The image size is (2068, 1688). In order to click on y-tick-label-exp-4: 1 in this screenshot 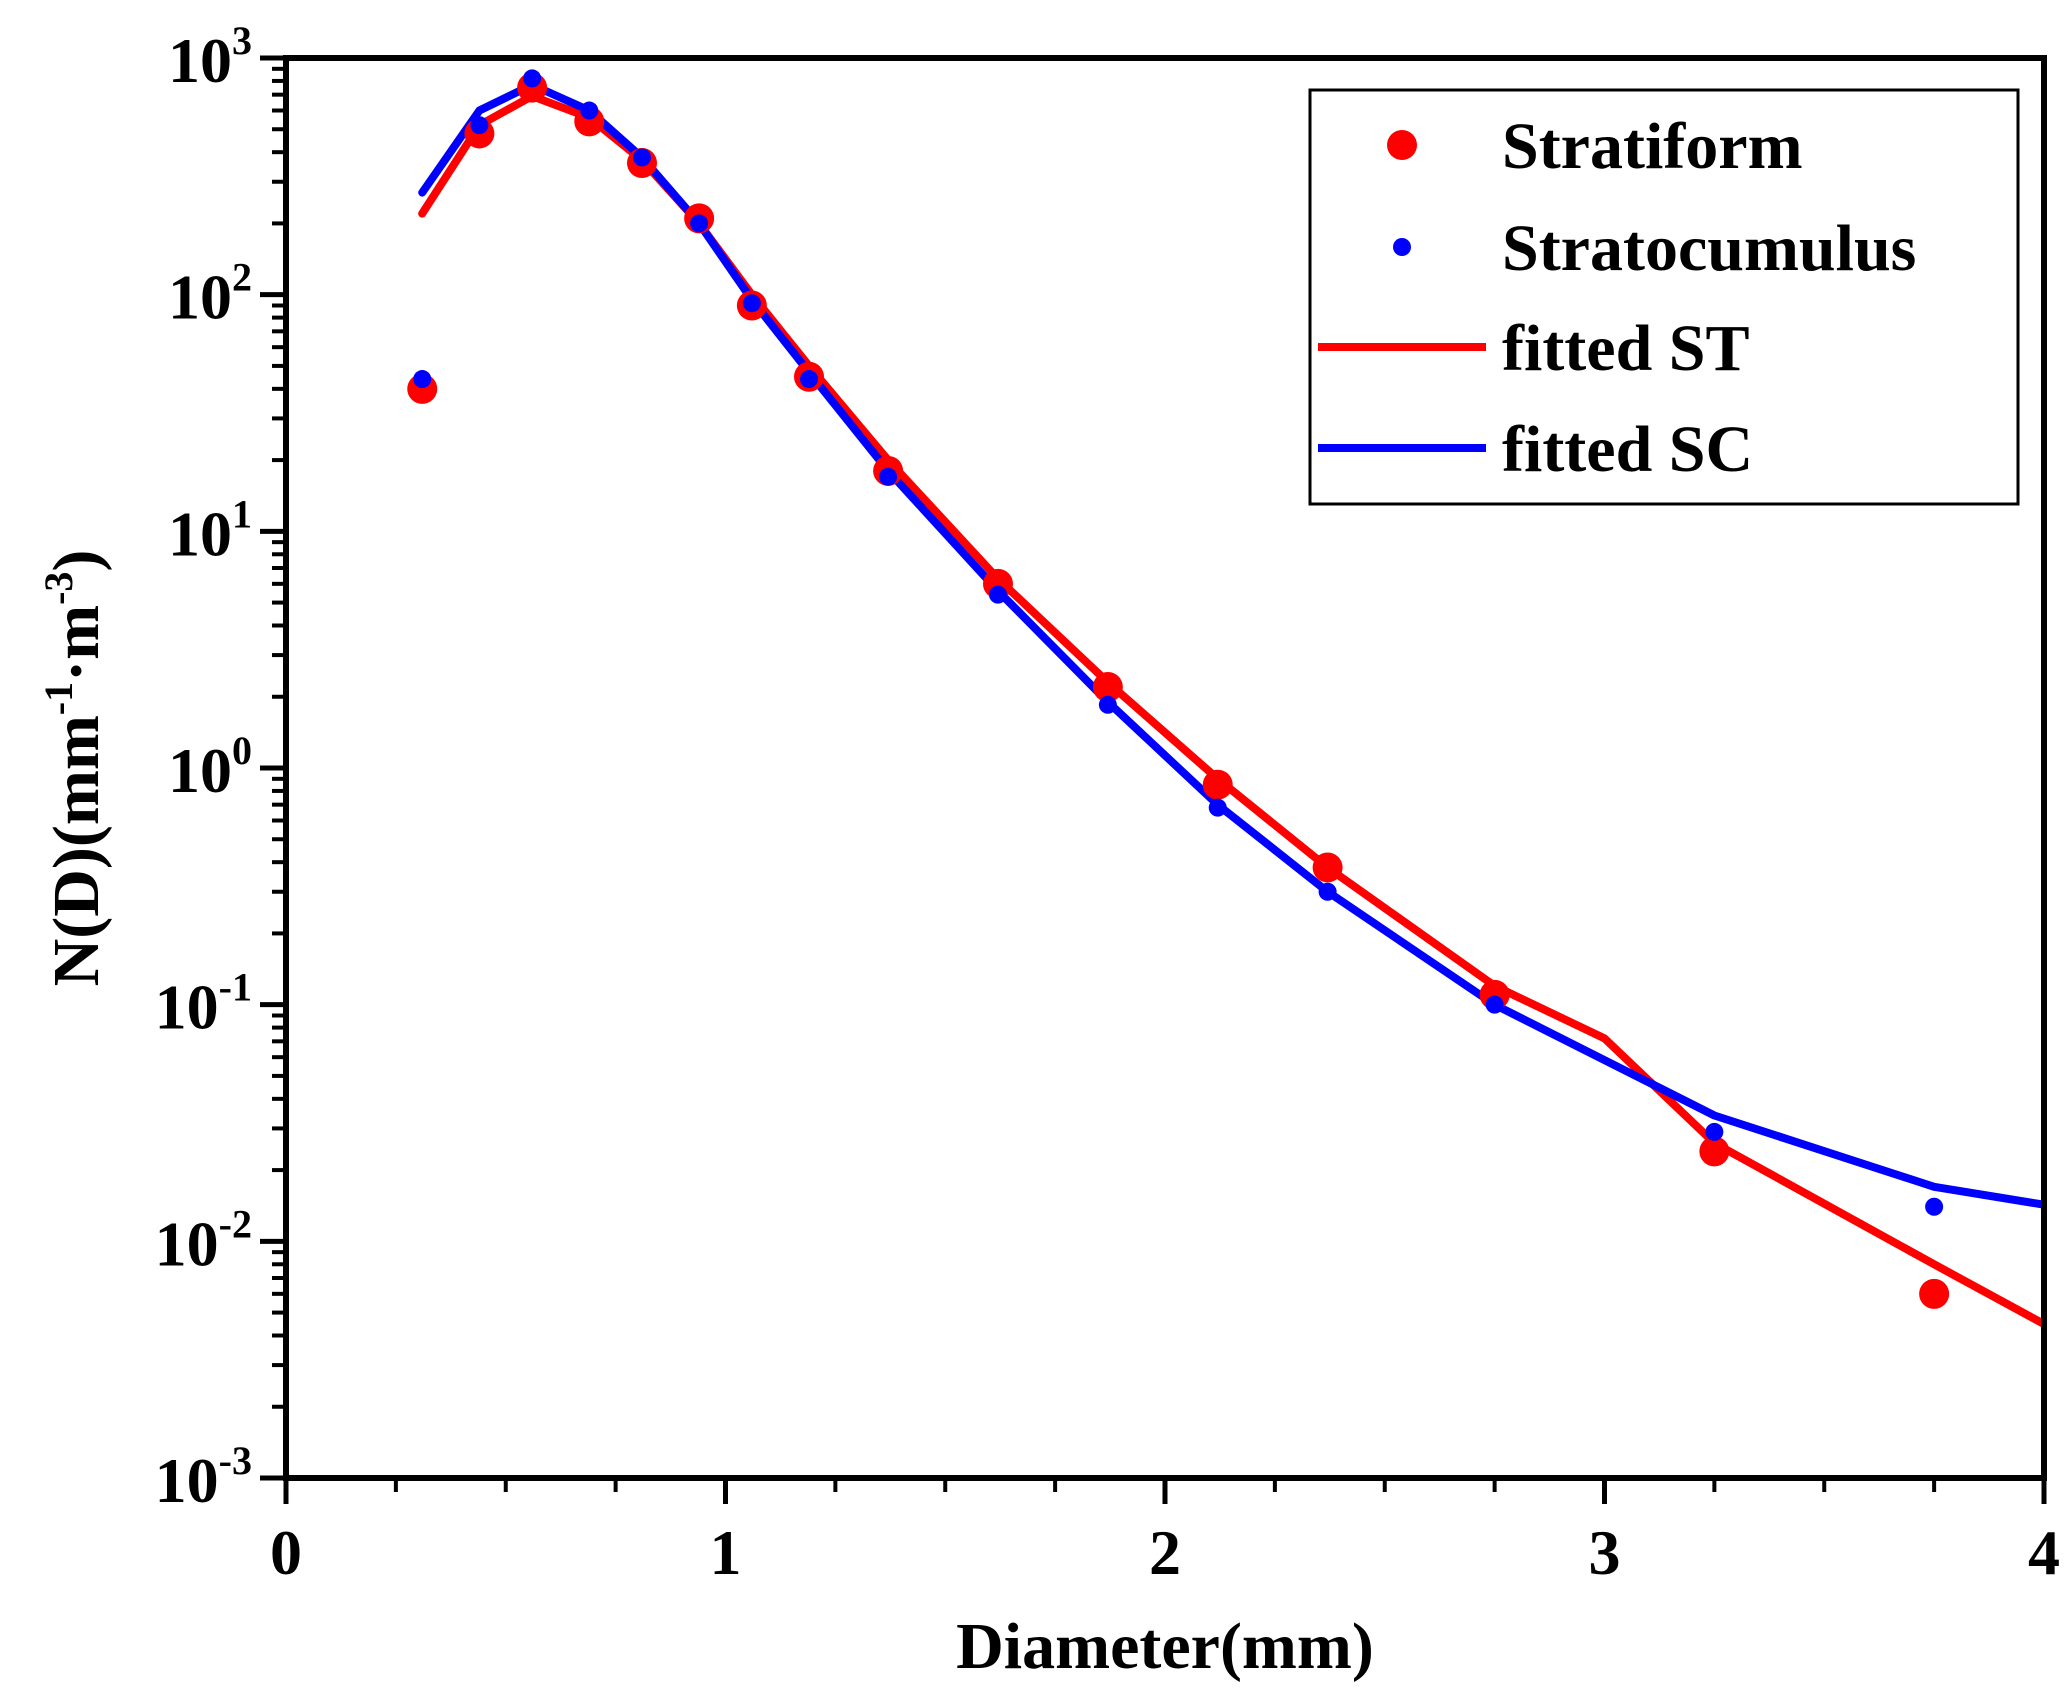, I will do `click(242, 513)`.